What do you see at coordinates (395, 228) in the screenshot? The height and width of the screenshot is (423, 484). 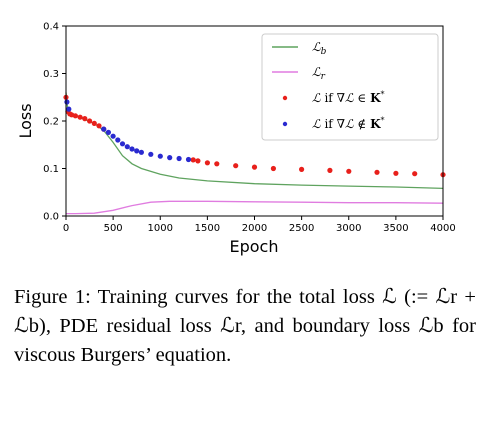 I see `x-tick-label: 3500` at bounding box center [395, 228].